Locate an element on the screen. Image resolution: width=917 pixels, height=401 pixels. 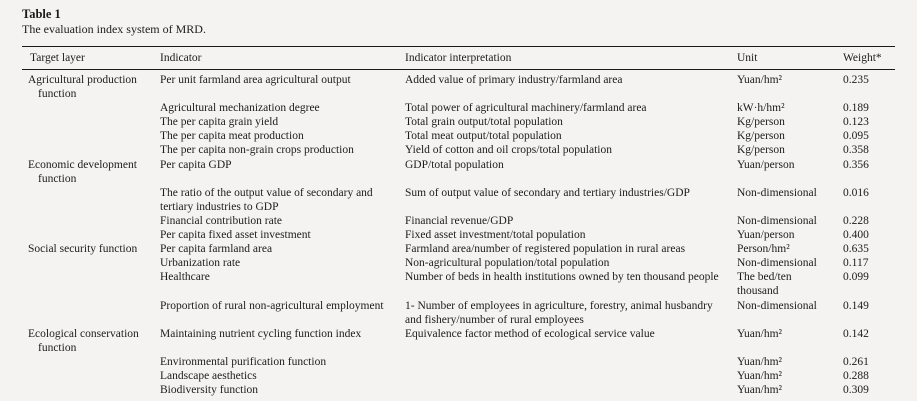
indicator-cell: Urbanization rate is located at coordinates (200, 263).